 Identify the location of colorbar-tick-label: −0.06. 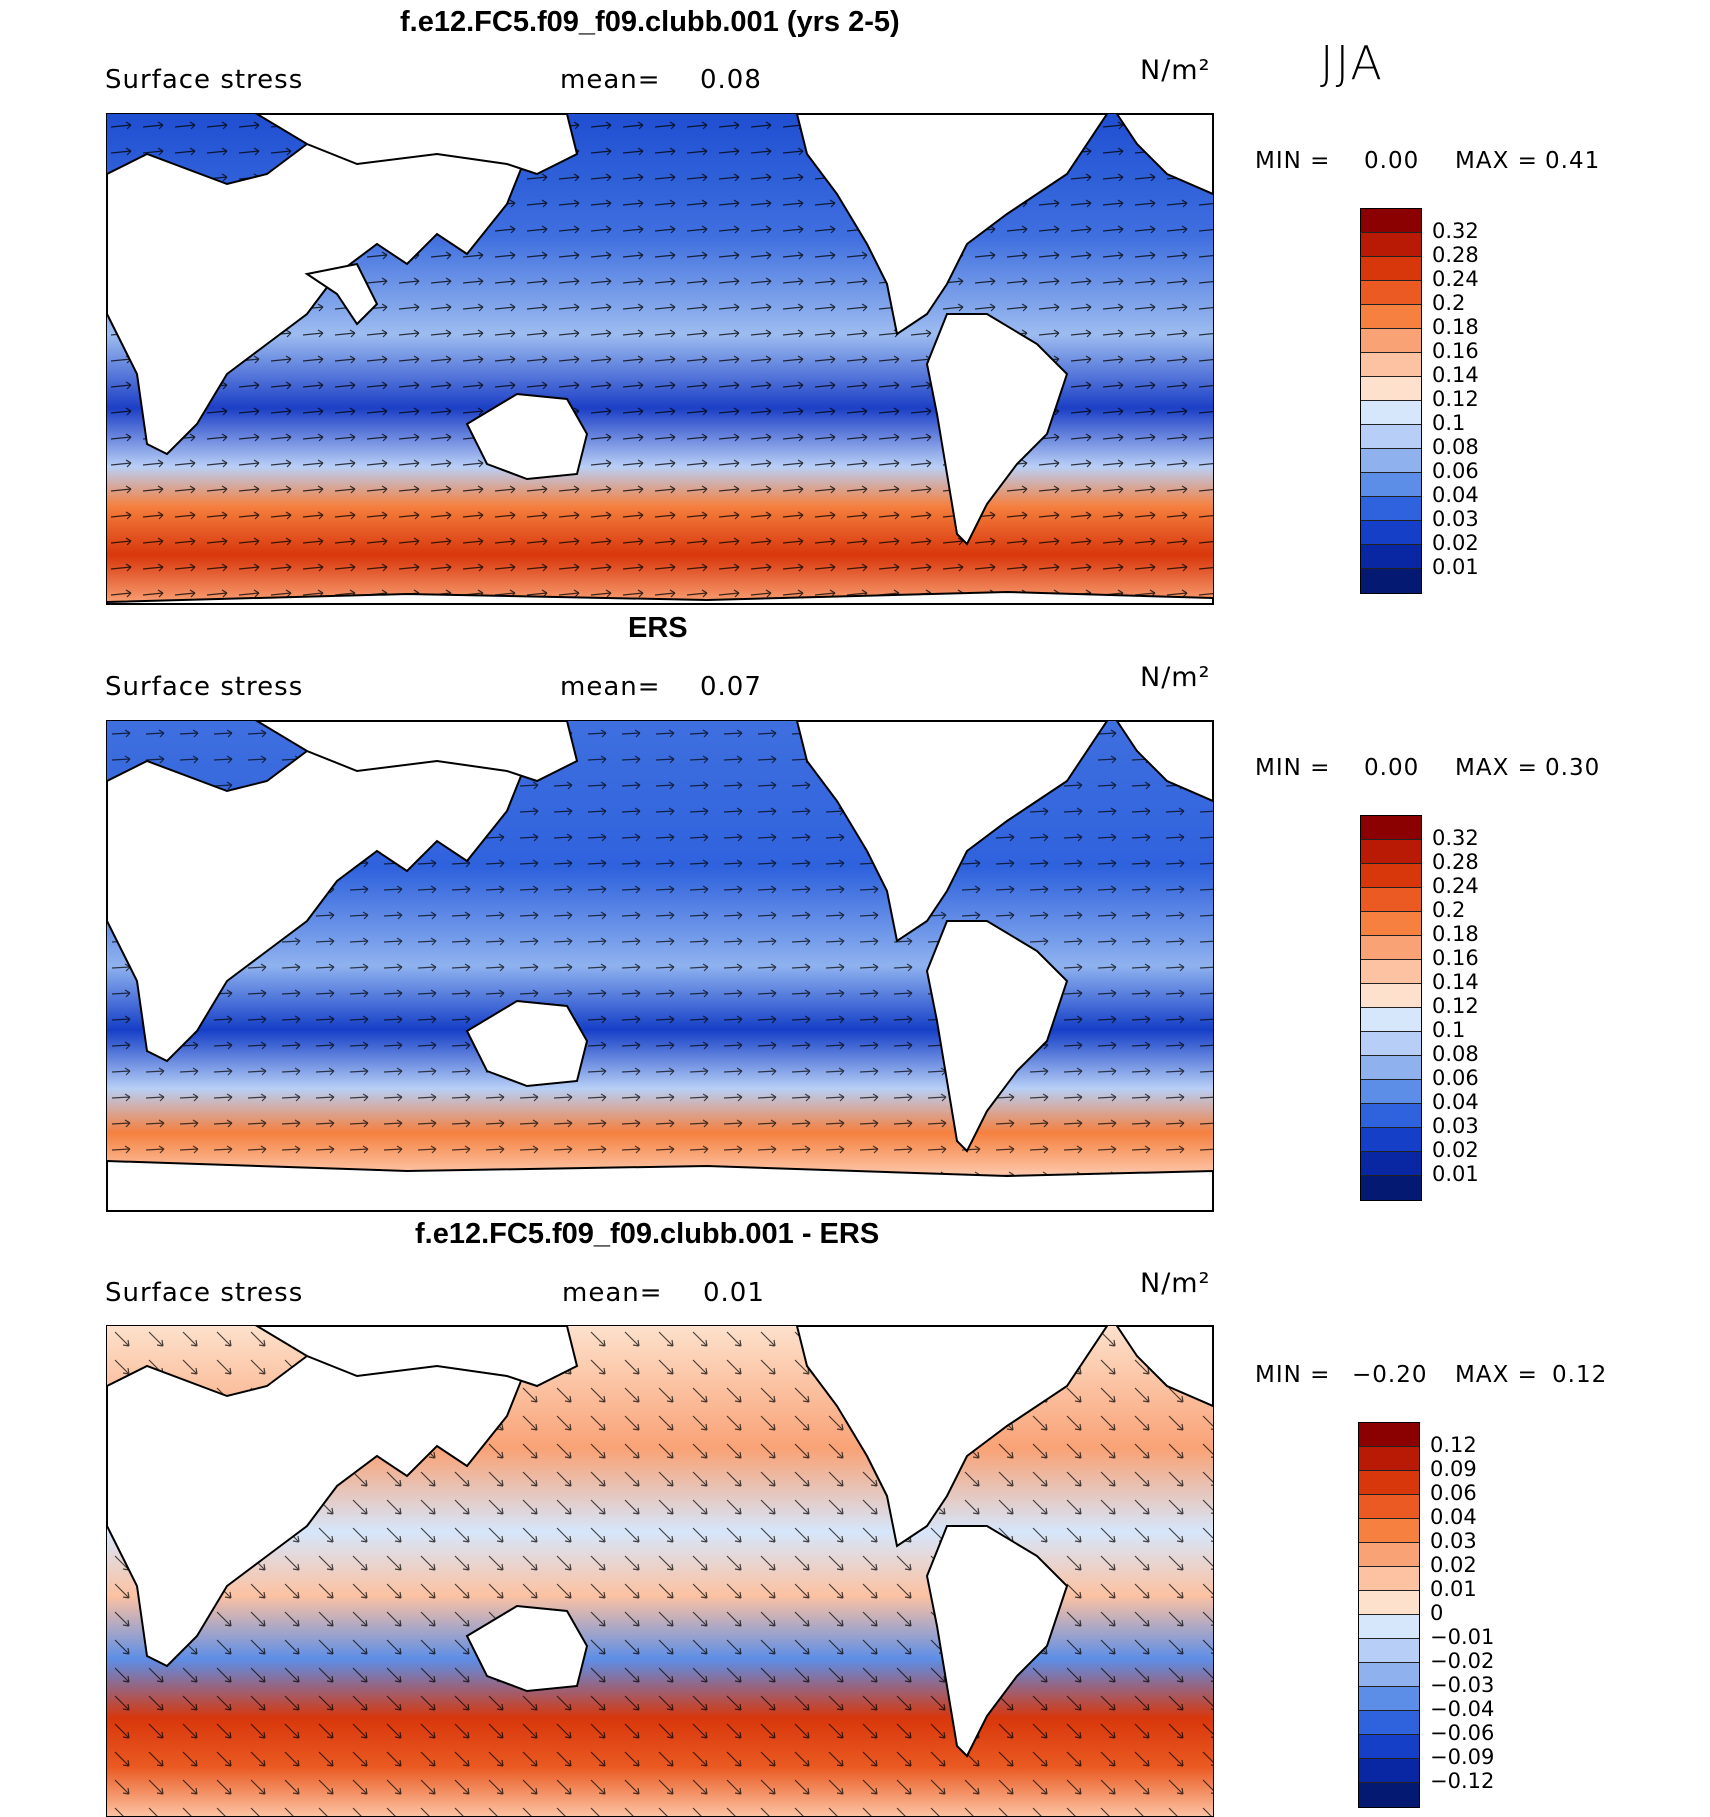
(1462, 1733).